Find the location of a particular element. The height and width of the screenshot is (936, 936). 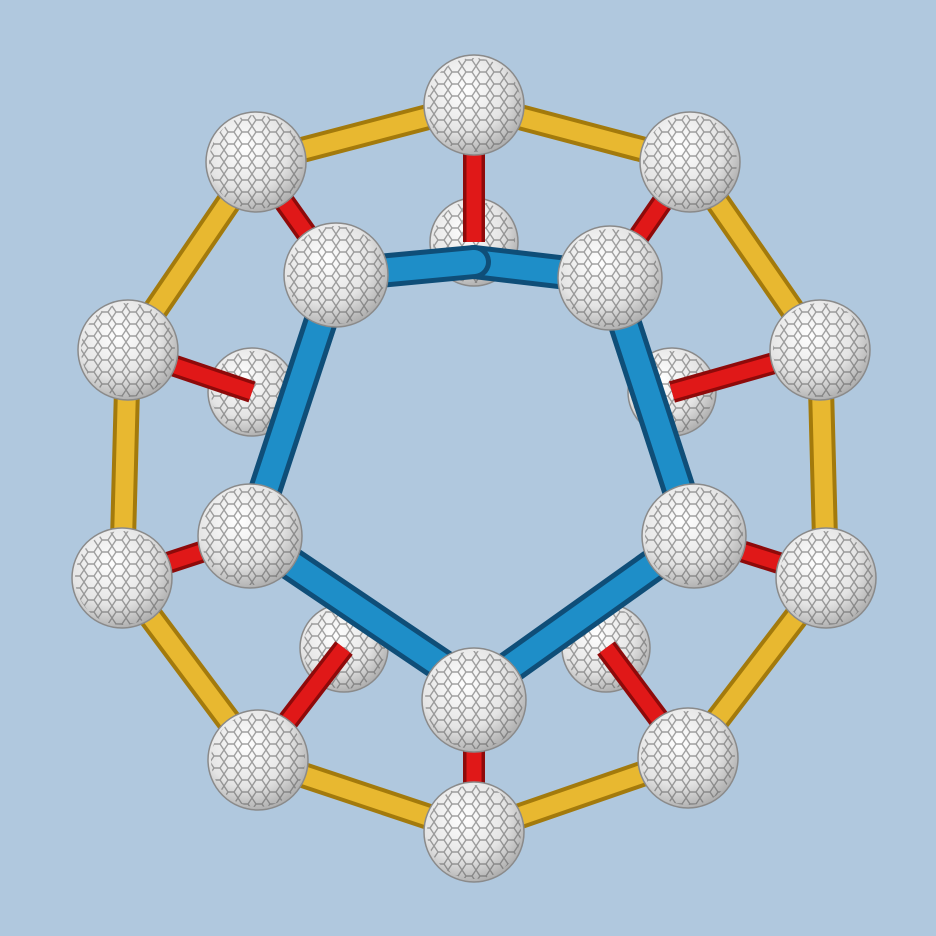

outer-node-0-mesh is located at coordinates (474, 105).